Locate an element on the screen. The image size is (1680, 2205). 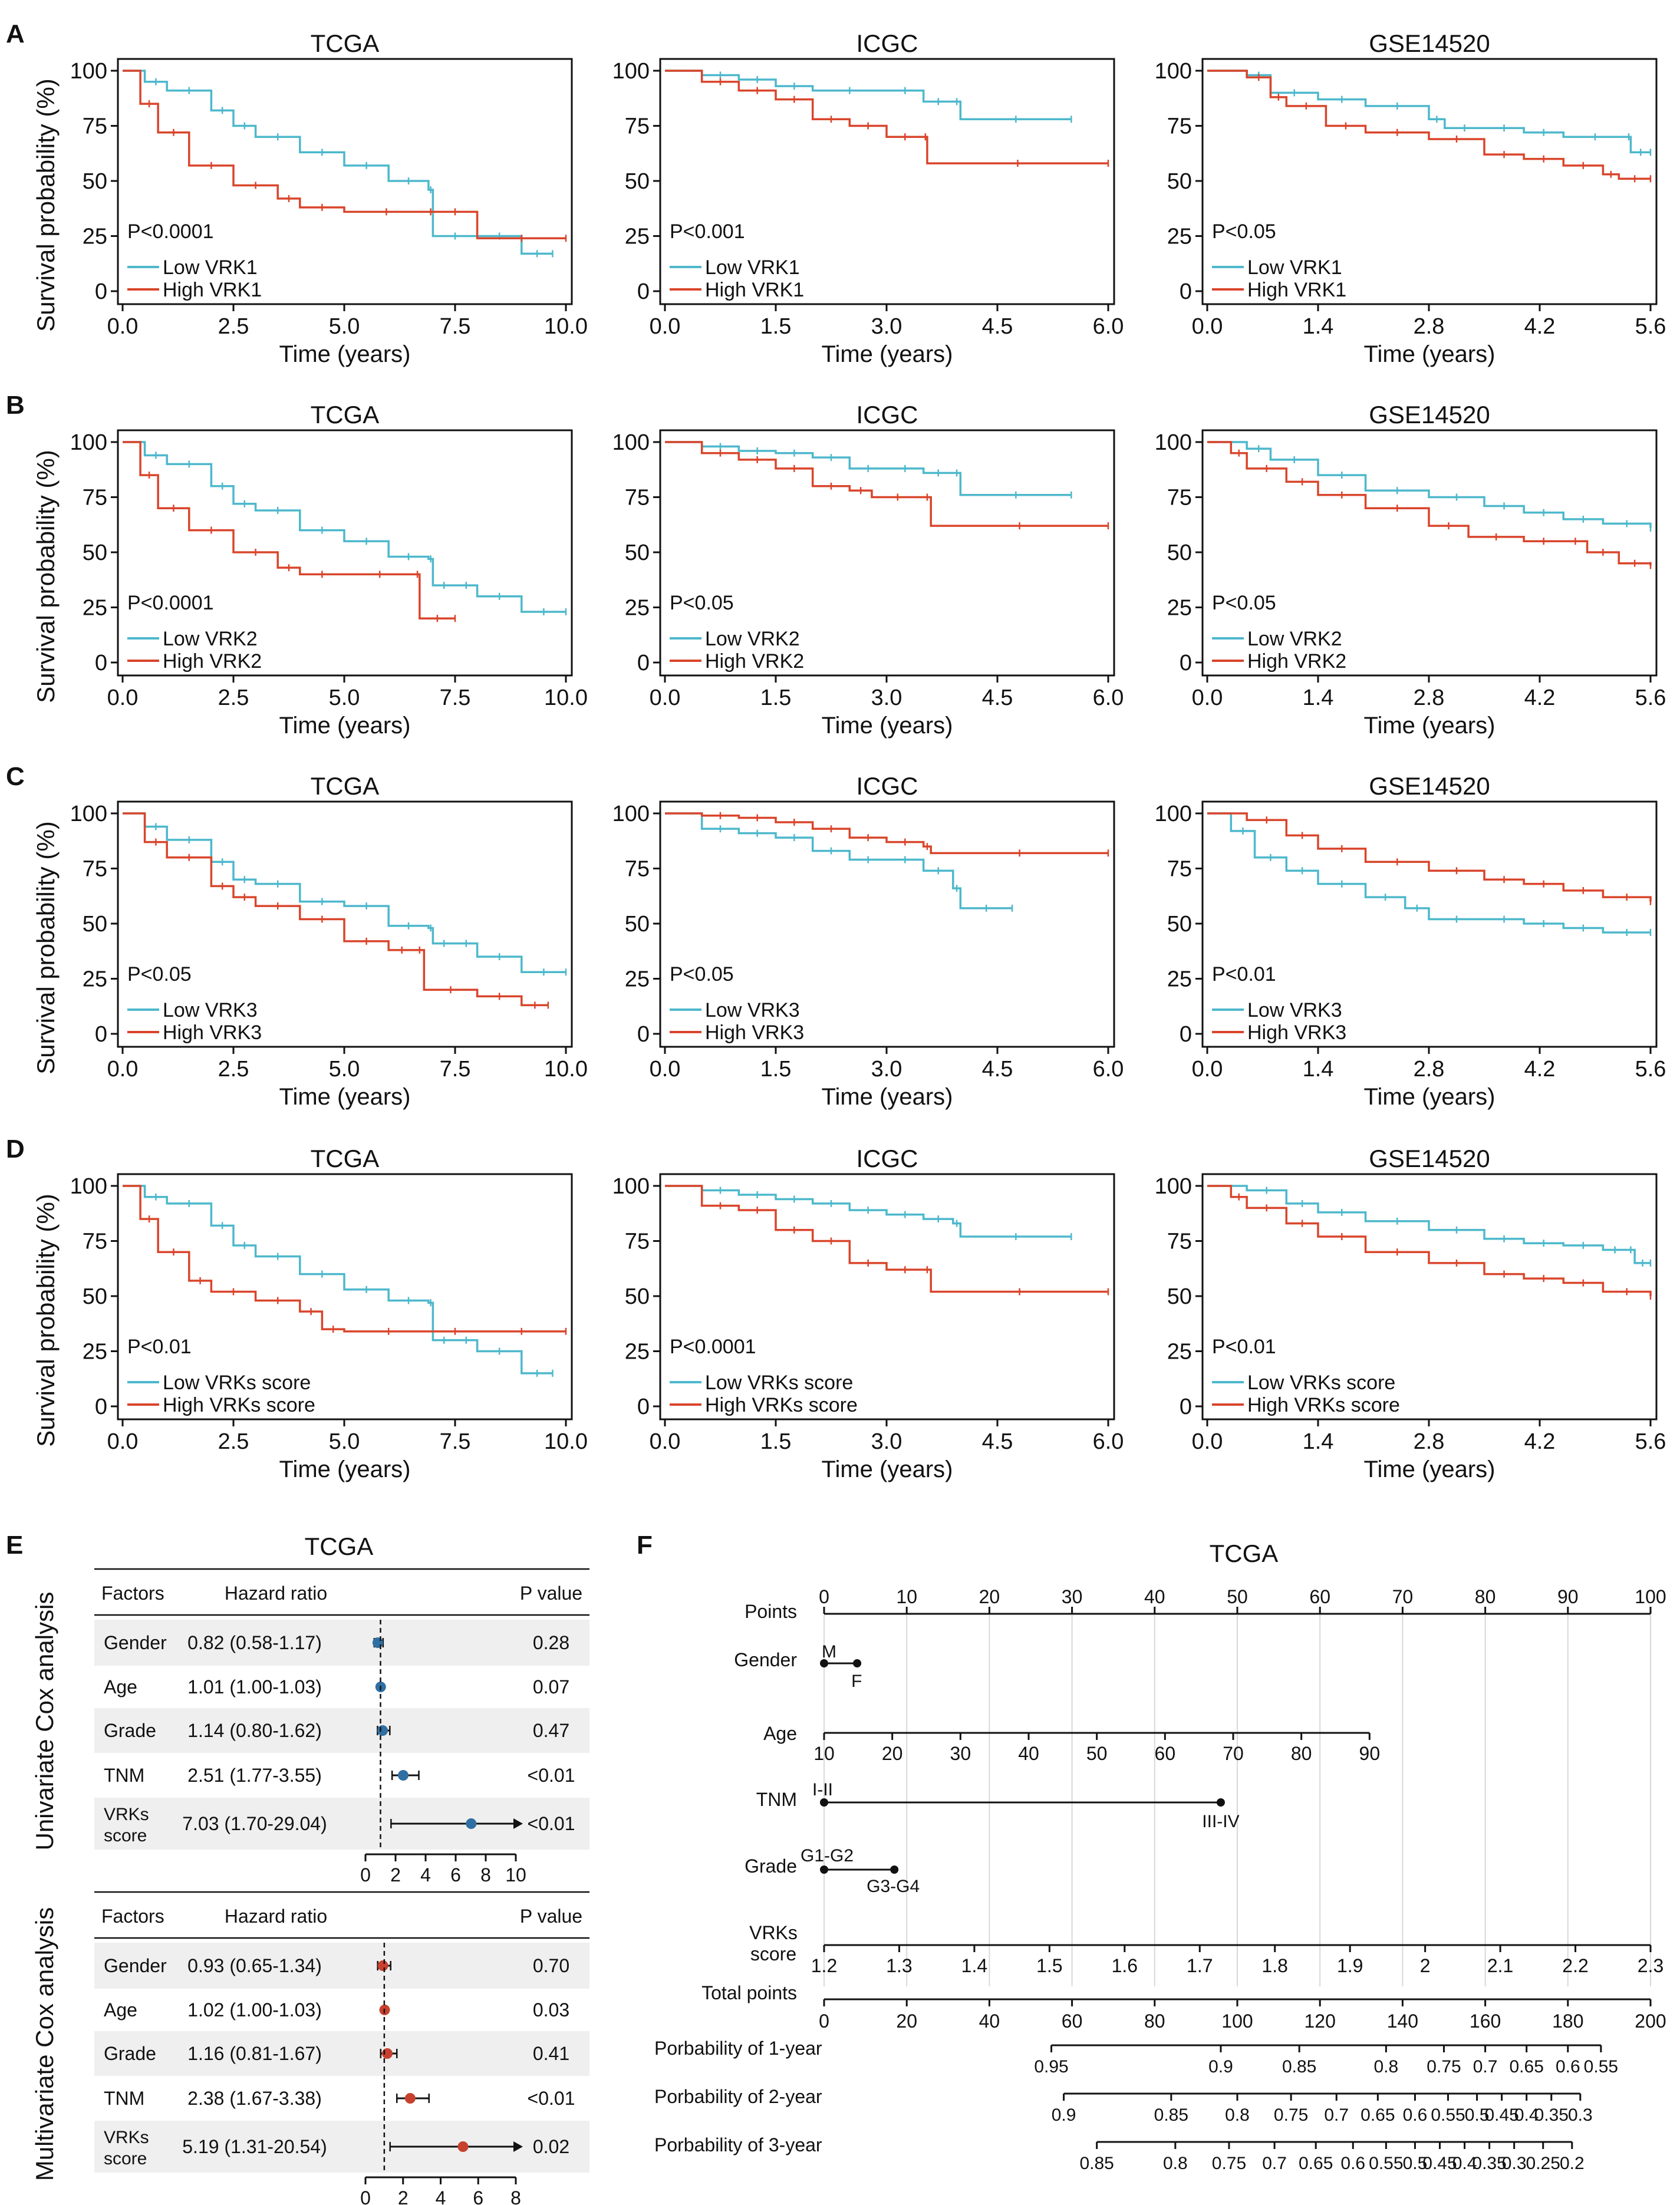
km-legend-high-11: High VRKs score is located at coordinates (1323, 1405).